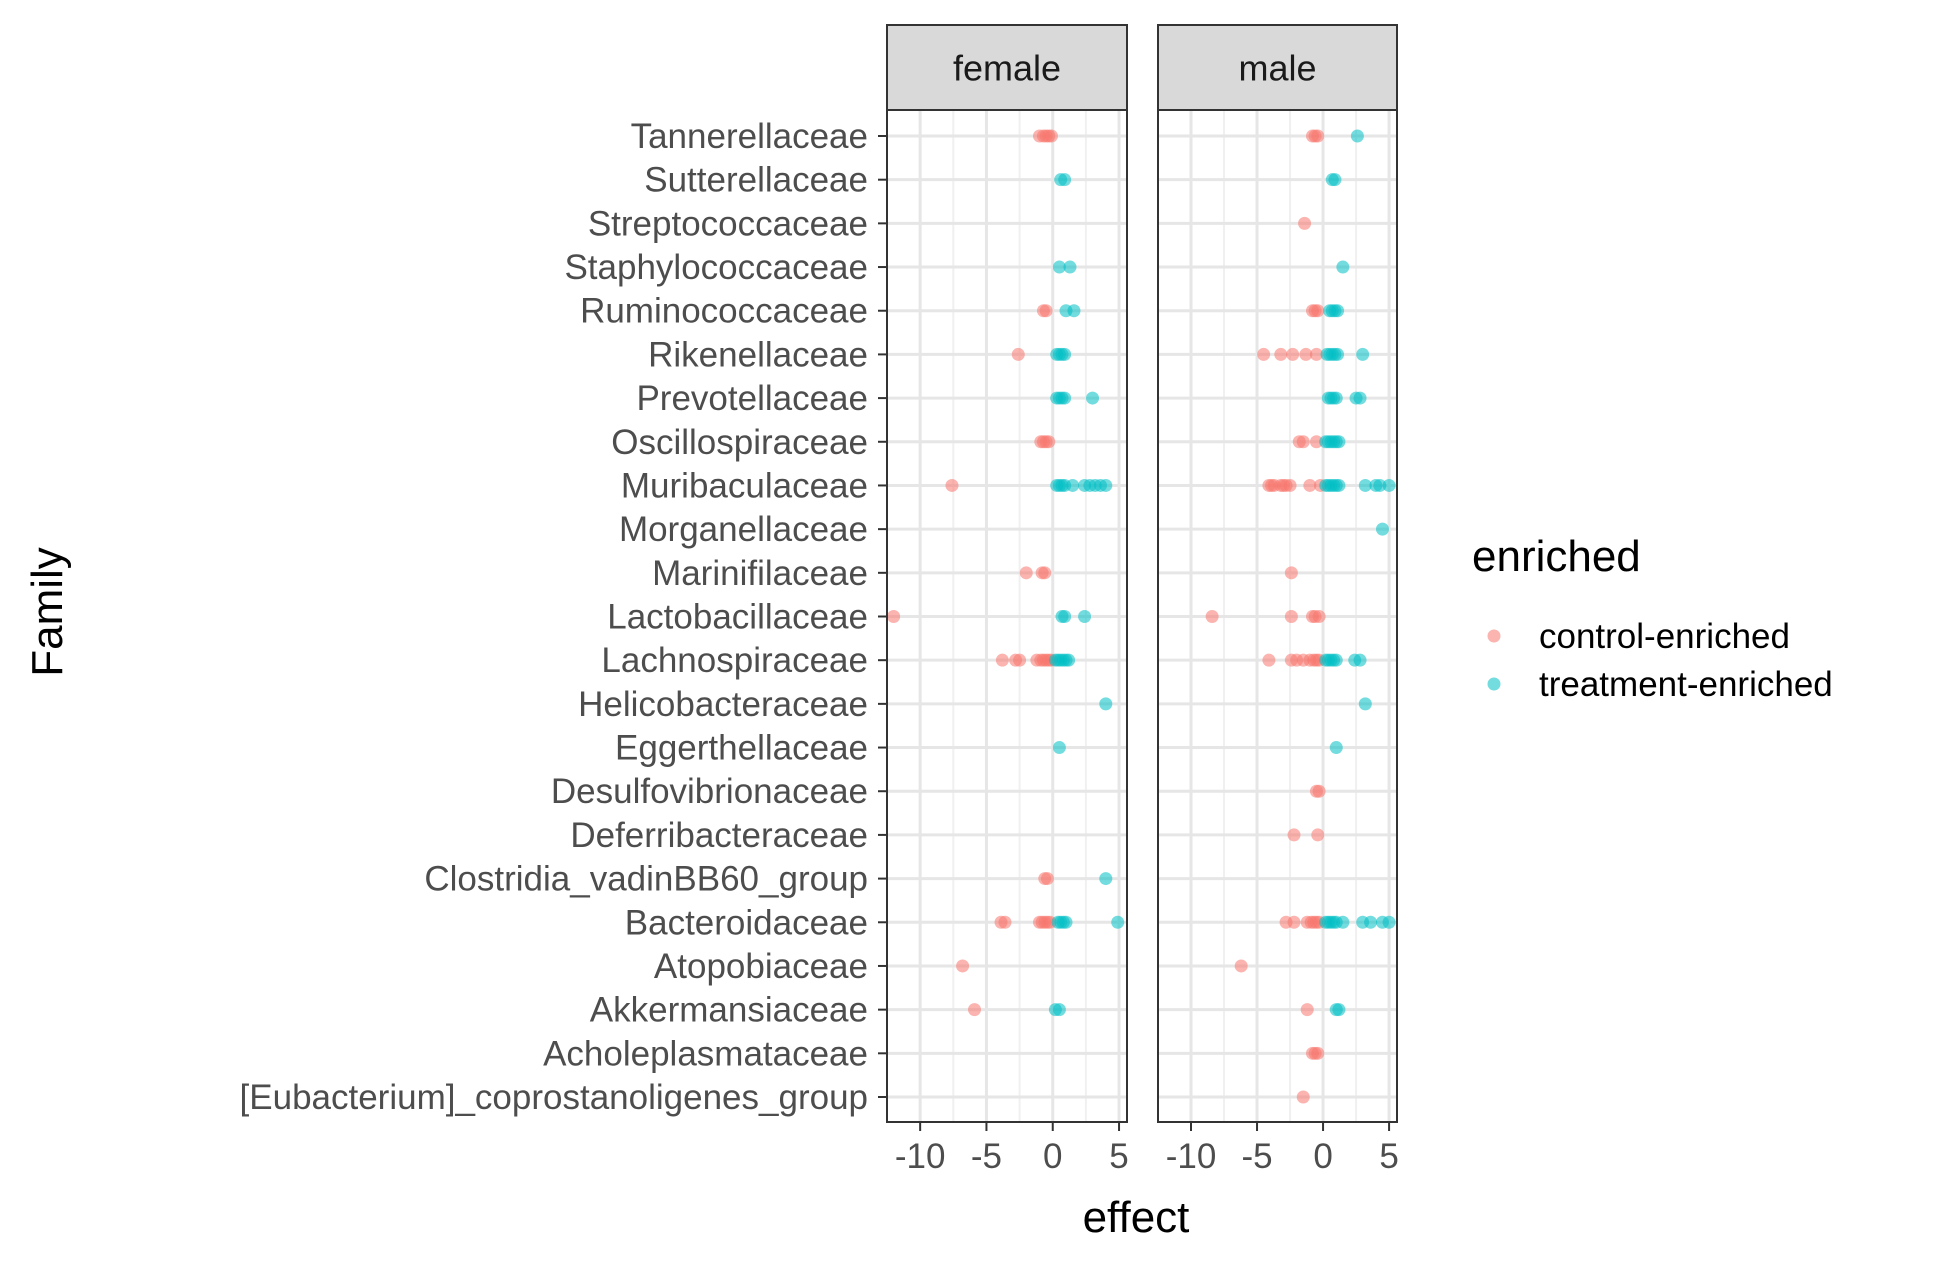 The image size is (1948, 1266). I want to click on y-tick-label: Tannerellaceae, so click(749, 136).